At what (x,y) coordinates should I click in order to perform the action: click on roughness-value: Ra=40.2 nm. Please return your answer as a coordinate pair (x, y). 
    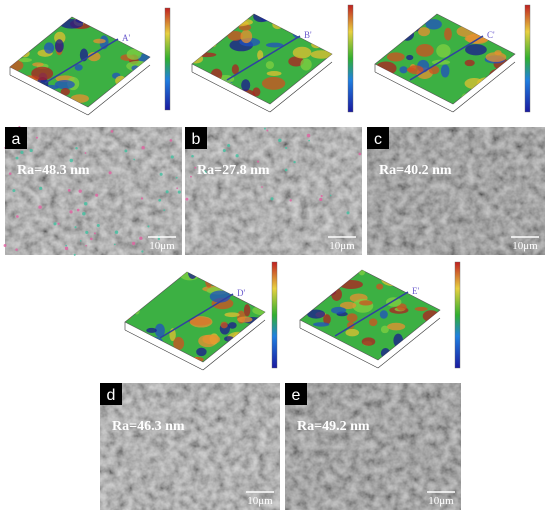
    Looking at the image, I should click on (415, 170).